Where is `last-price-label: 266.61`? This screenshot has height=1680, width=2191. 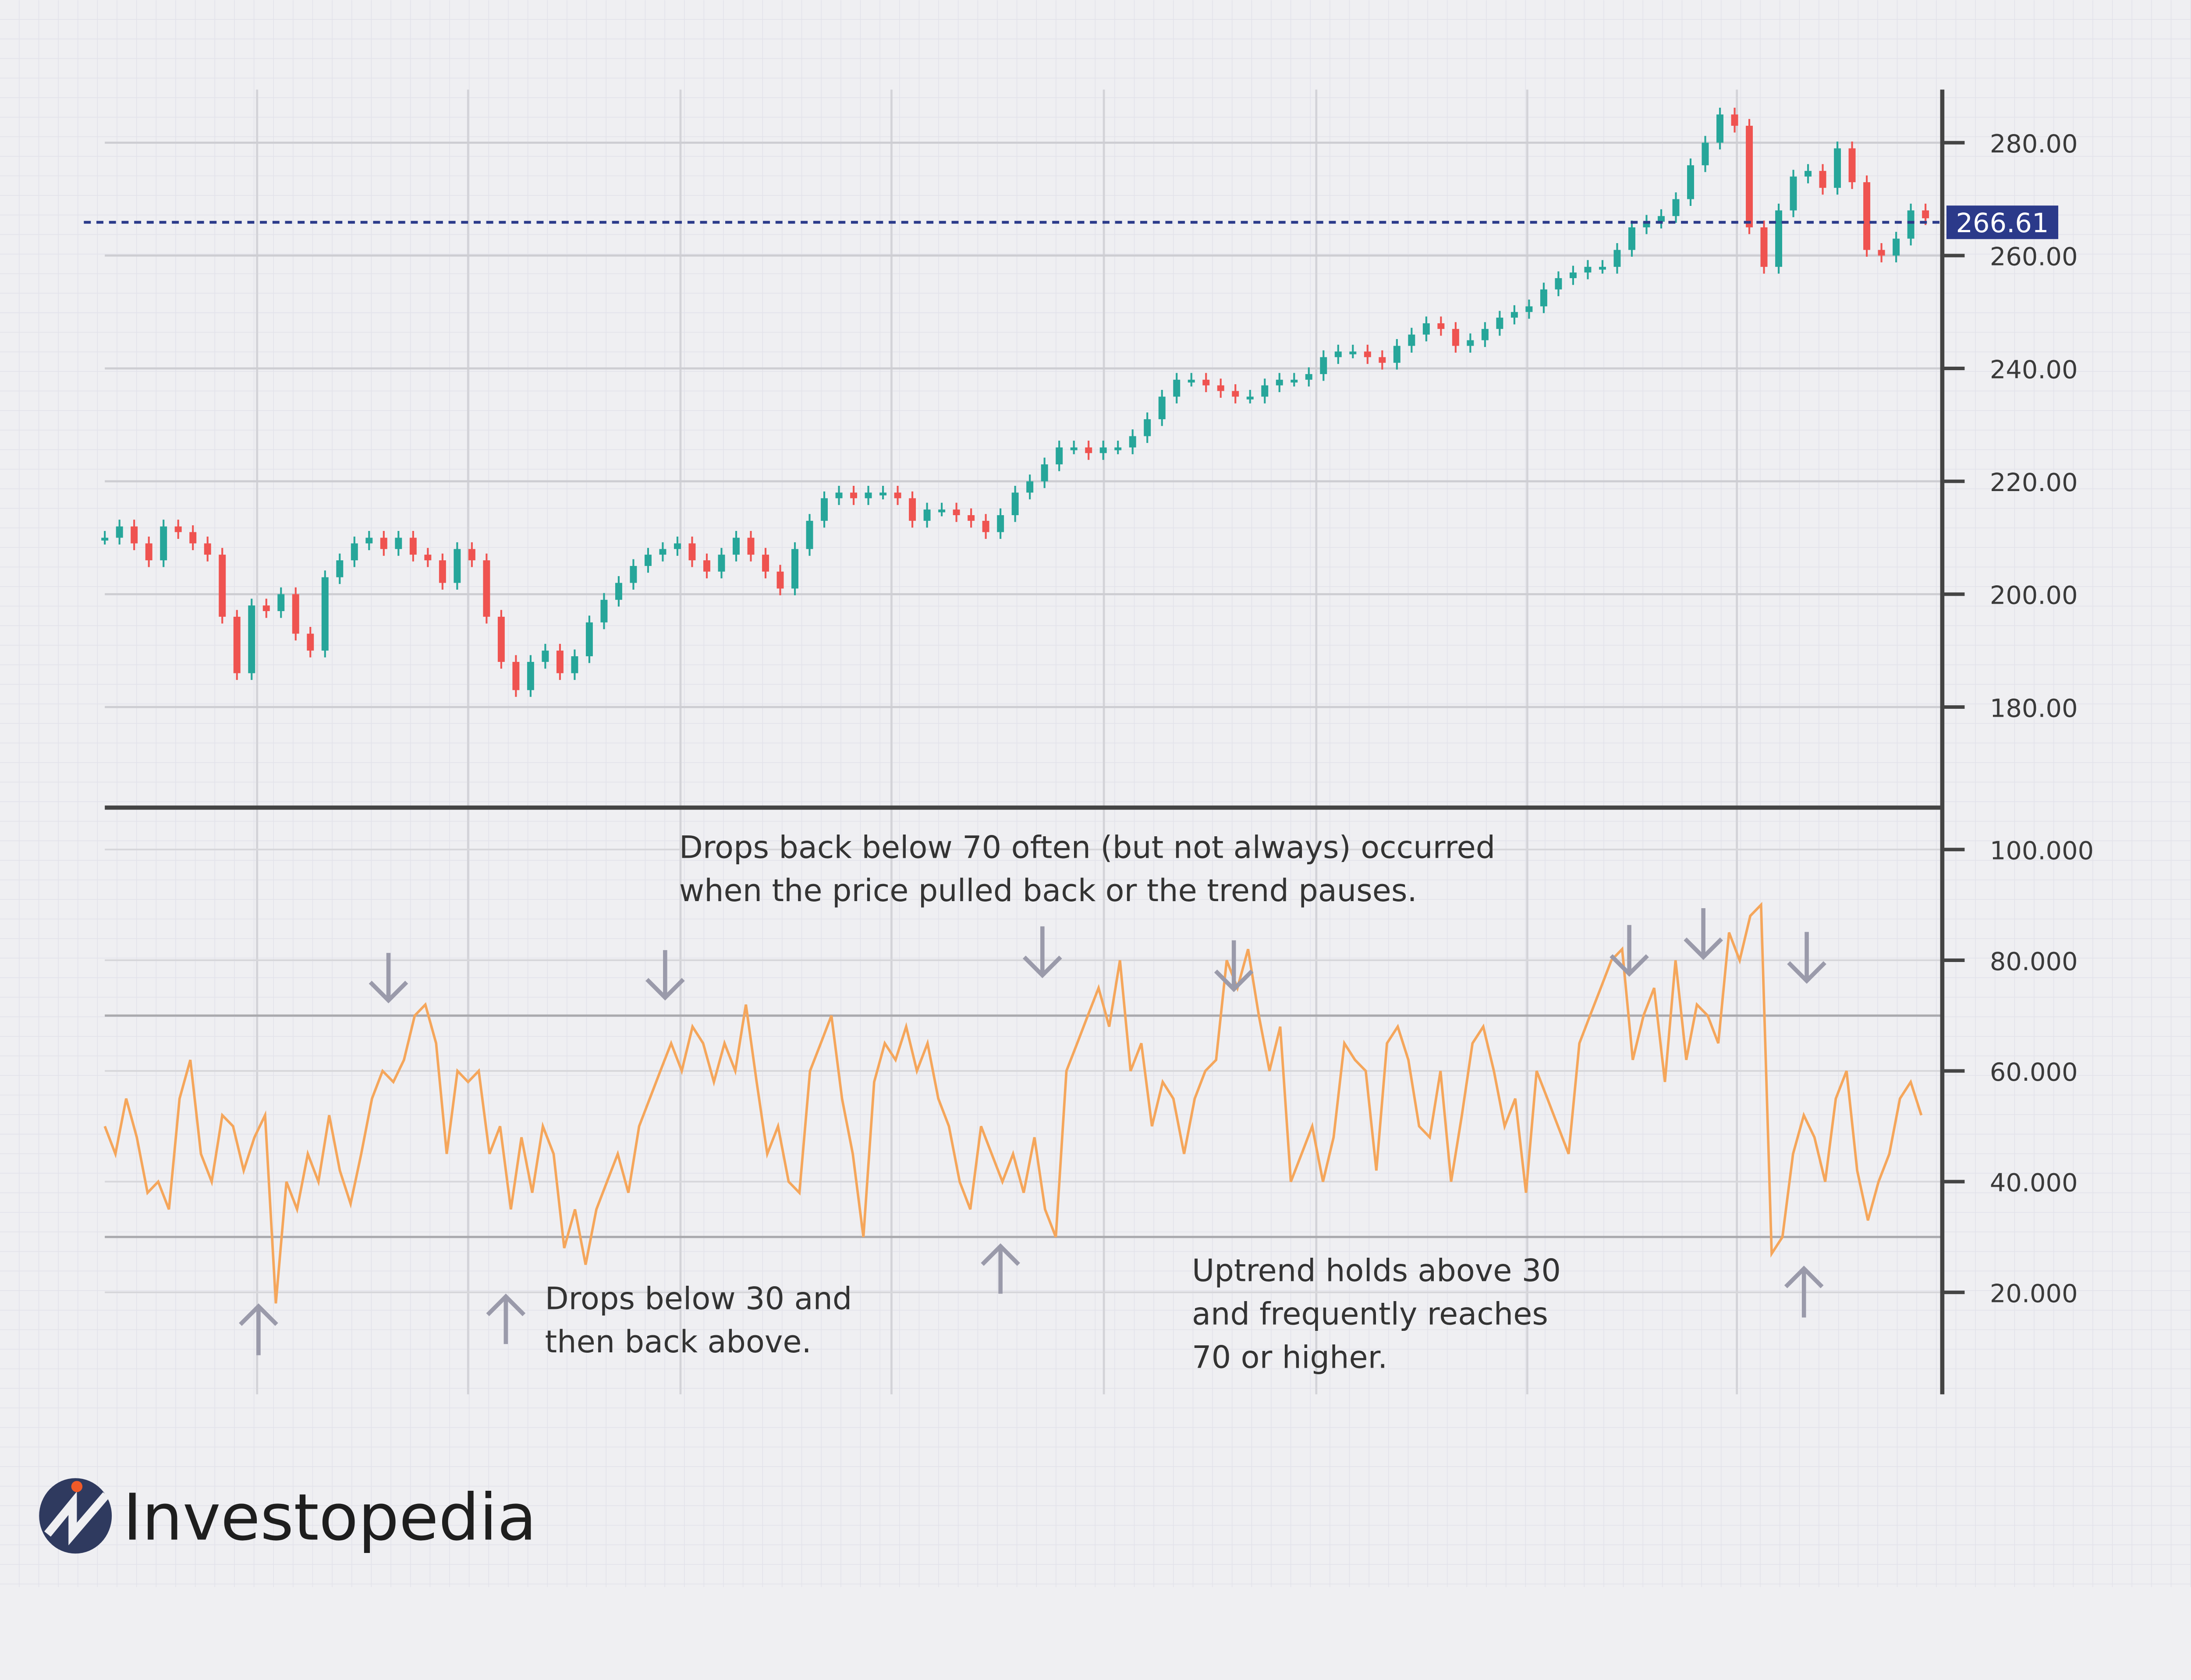 last-price-label: 266.61 is located at coordinates (2002, 224).